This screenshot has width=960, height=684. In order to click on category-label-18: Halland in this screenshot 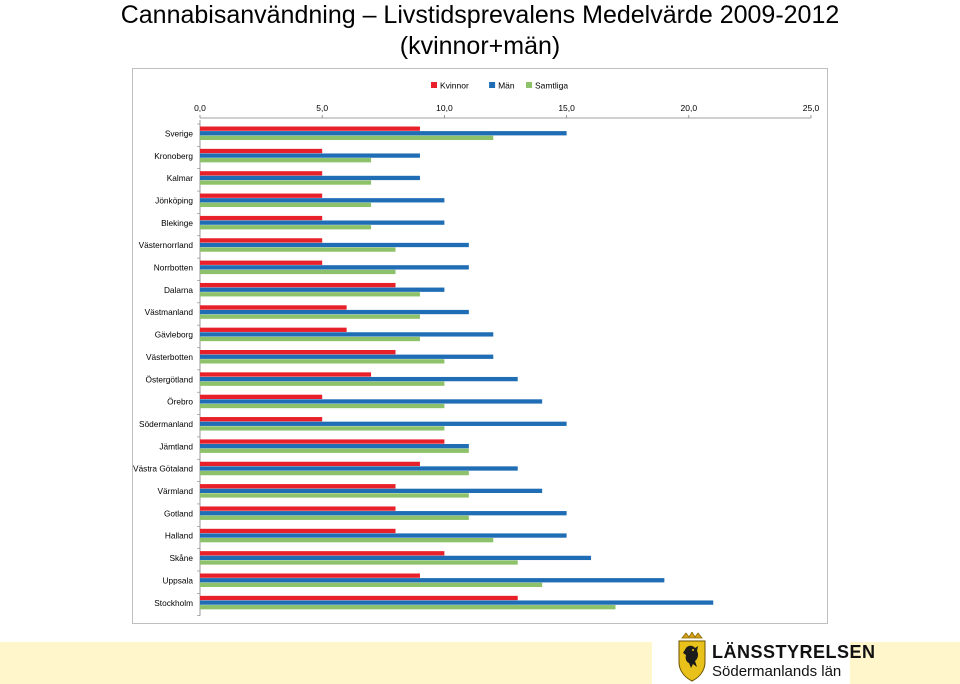, I will do `click(179, 536)`.